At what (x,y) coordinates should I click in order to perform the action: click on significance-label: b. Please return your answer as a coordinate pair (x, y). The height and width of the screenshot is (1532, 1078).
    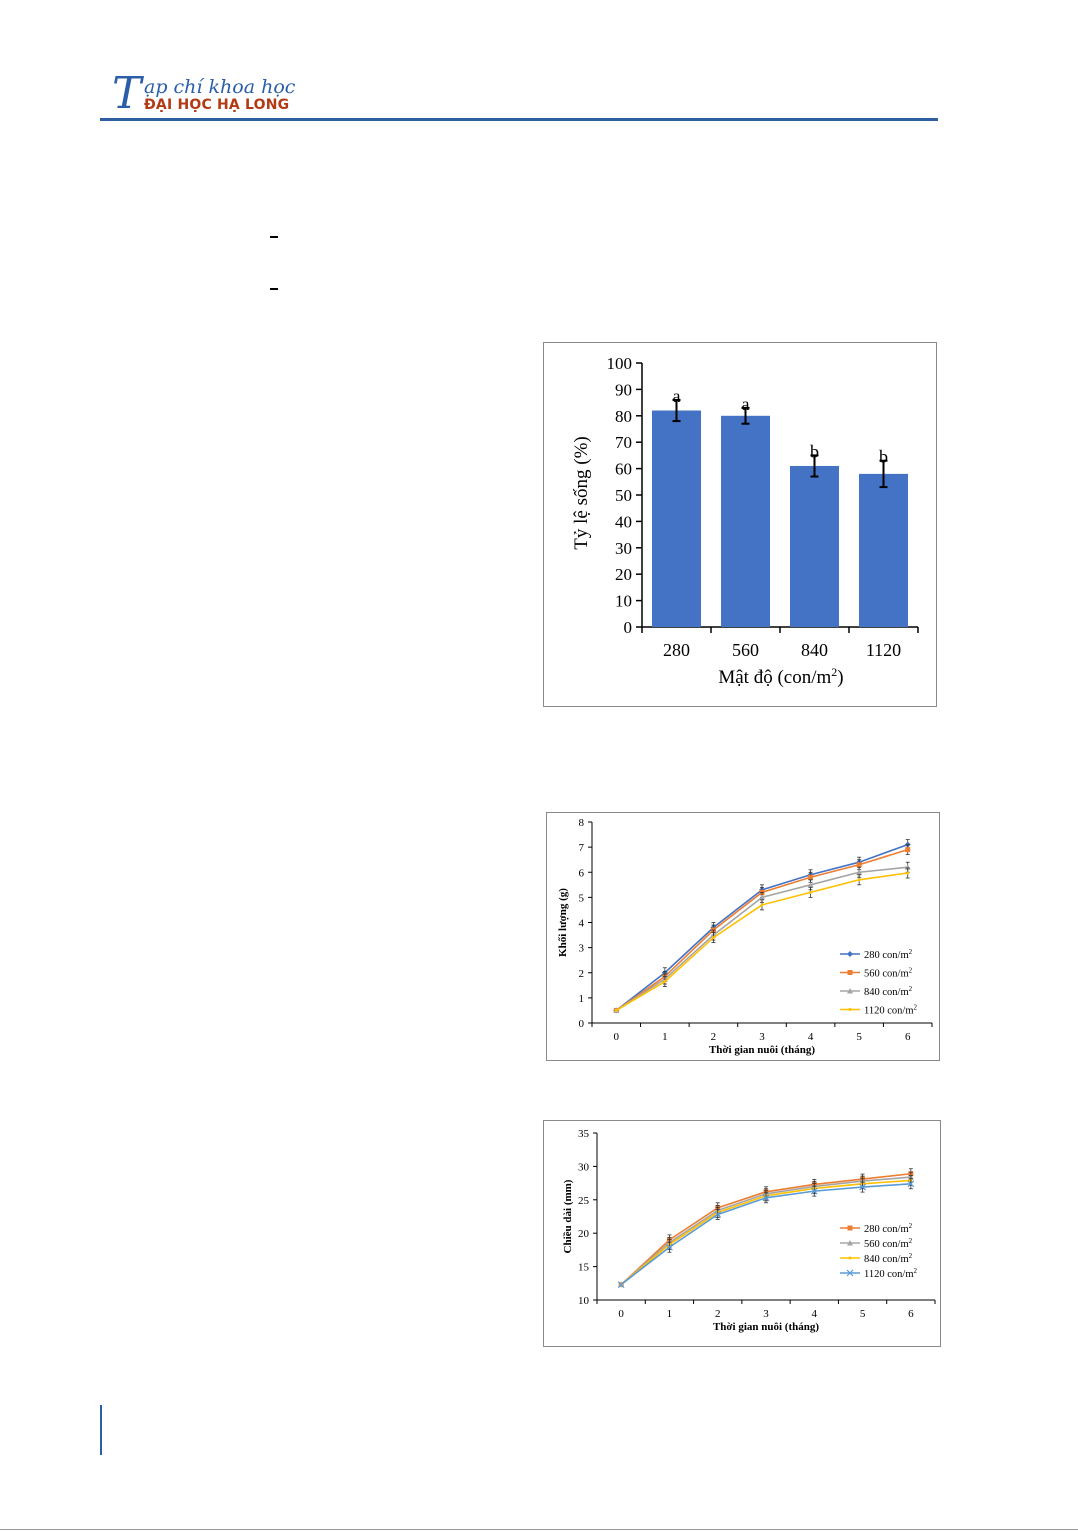
    Looking at the image, I should click on (883, 457).